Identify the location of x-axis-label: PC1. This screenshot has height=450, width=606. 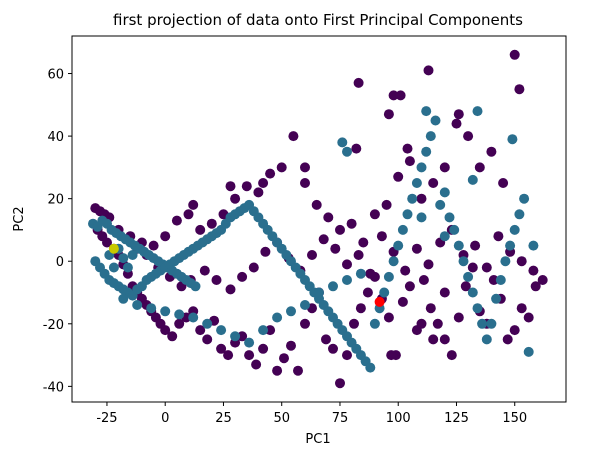
(317, 439).